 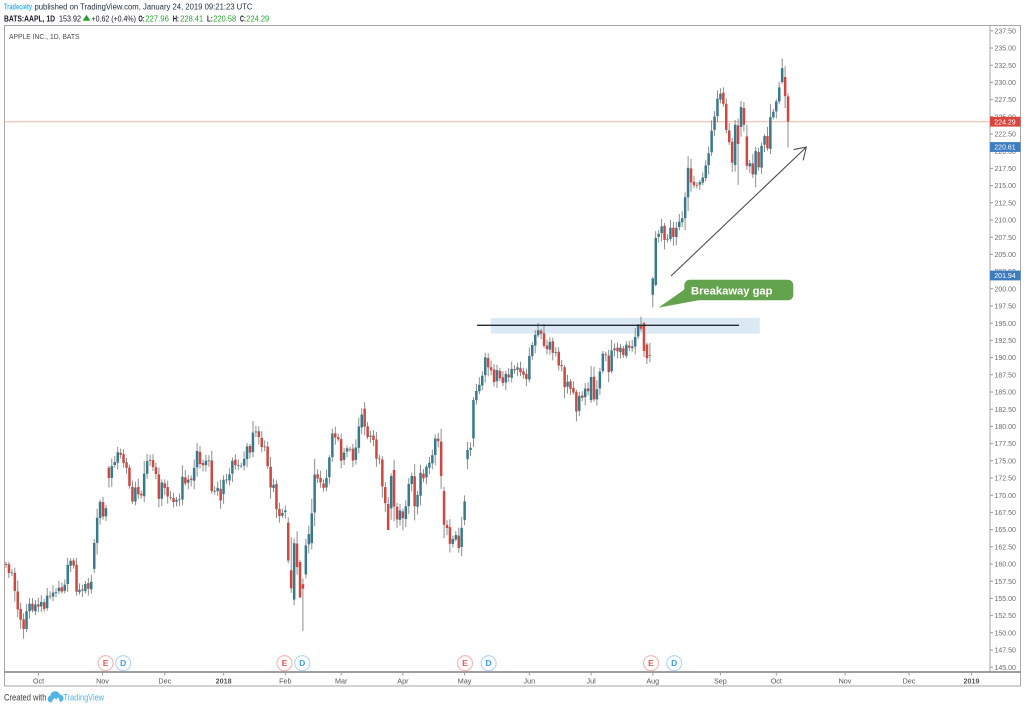 What do you see at coordinates (1006, 49) in the screenshot?
I see `svg-text: 235.00` at bounding box center [1006, 49].